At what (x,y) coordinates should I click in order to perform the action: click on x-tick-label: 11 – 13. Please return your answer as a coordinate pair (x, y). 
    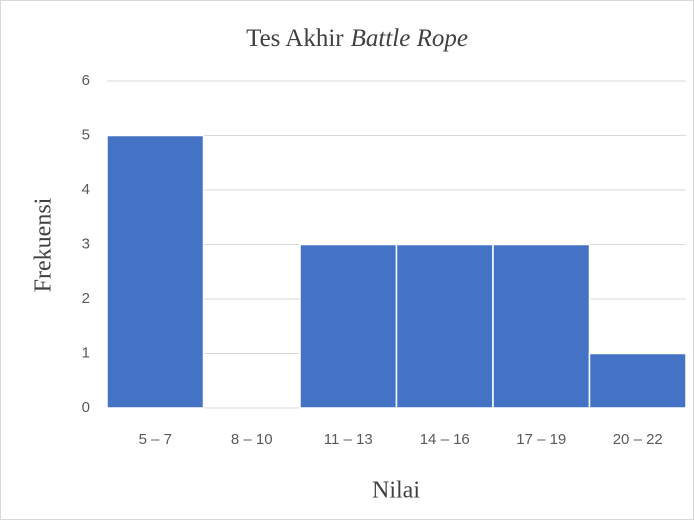
    Looking at the image, I should click on (348, 439).